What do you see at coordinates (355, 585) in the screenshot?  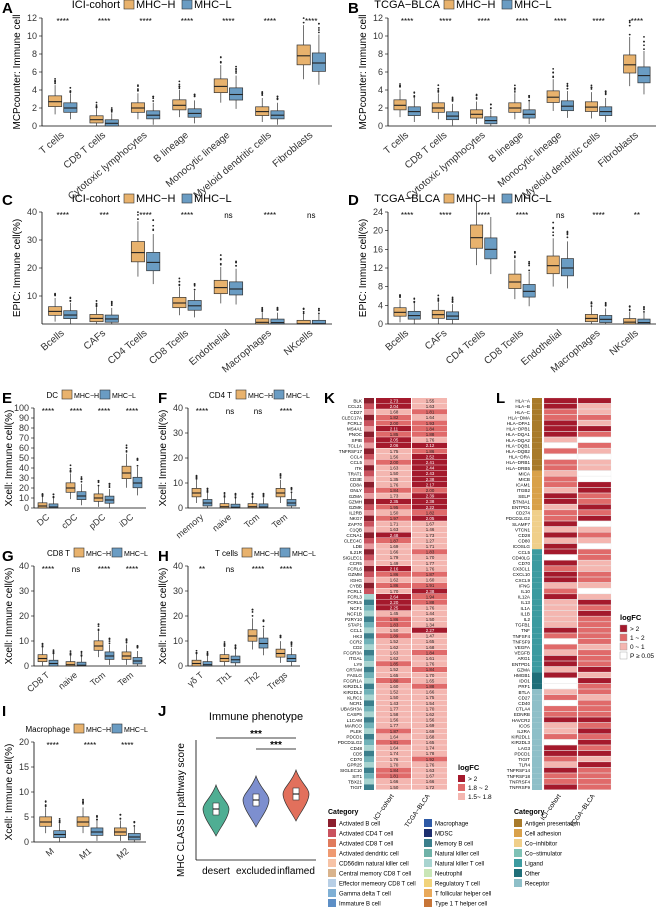 I see `row-label: CYBB` at bounding box center [355, 585].